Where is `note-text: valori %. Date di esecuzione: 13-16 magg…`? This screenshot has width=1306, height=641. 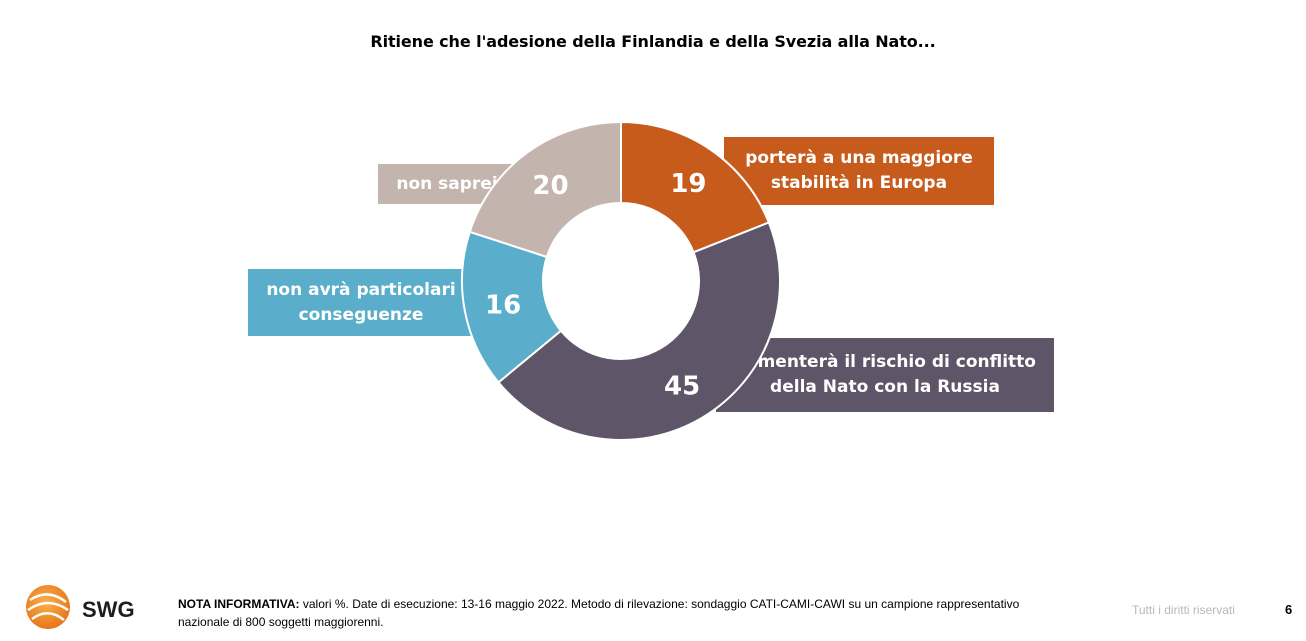 note-text: valori %. Date di esecuzione: 13-16 magg… is located at coordinates (599, 613).